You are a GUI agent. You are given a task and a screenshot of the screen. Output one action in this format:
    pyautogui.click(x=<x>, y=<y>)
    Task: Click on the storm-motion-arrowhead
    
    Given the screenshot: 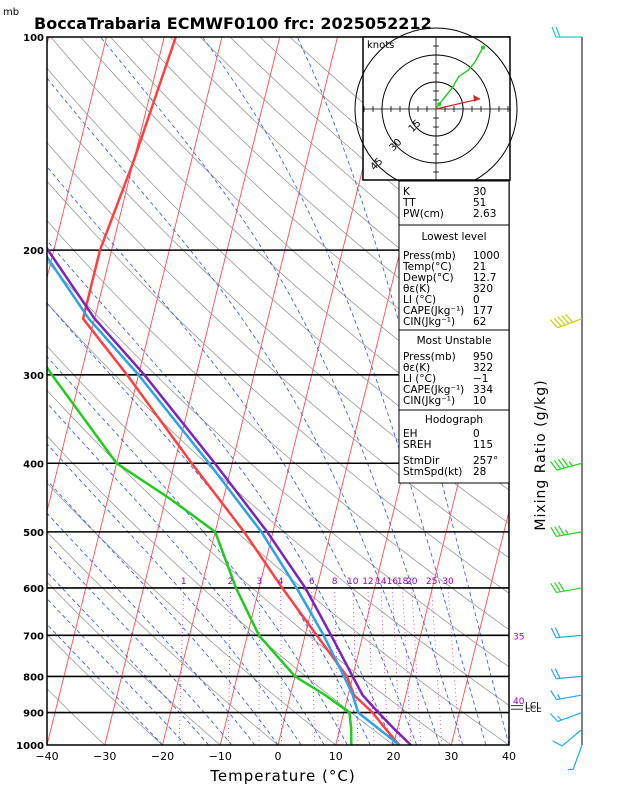 What is the action you would take?
    pyautogui.click(x=477, y=98)
    